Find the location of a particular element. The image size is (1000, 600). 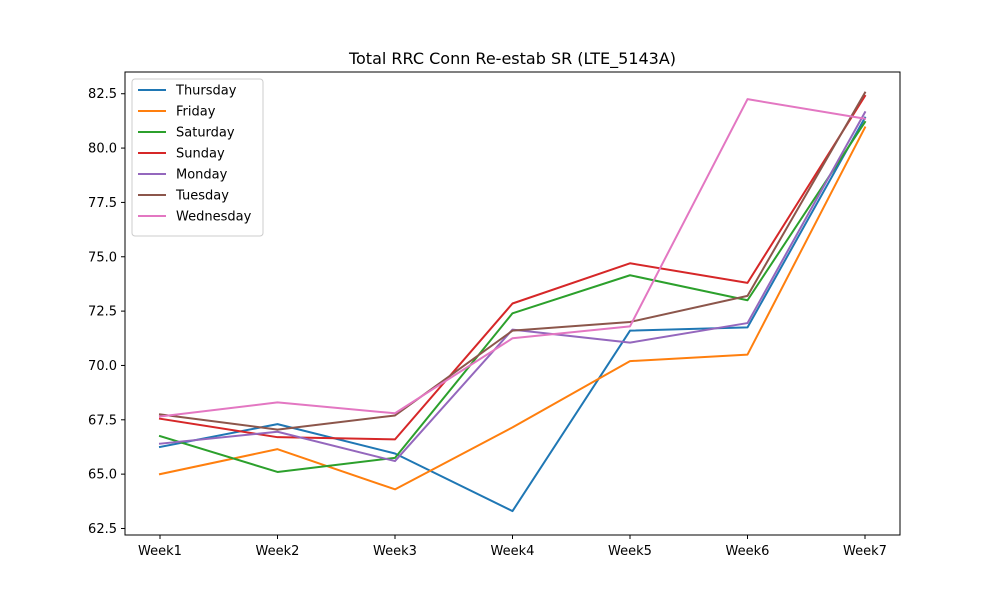

x-tick-label: Week4 is located at coordinates (513, 551).